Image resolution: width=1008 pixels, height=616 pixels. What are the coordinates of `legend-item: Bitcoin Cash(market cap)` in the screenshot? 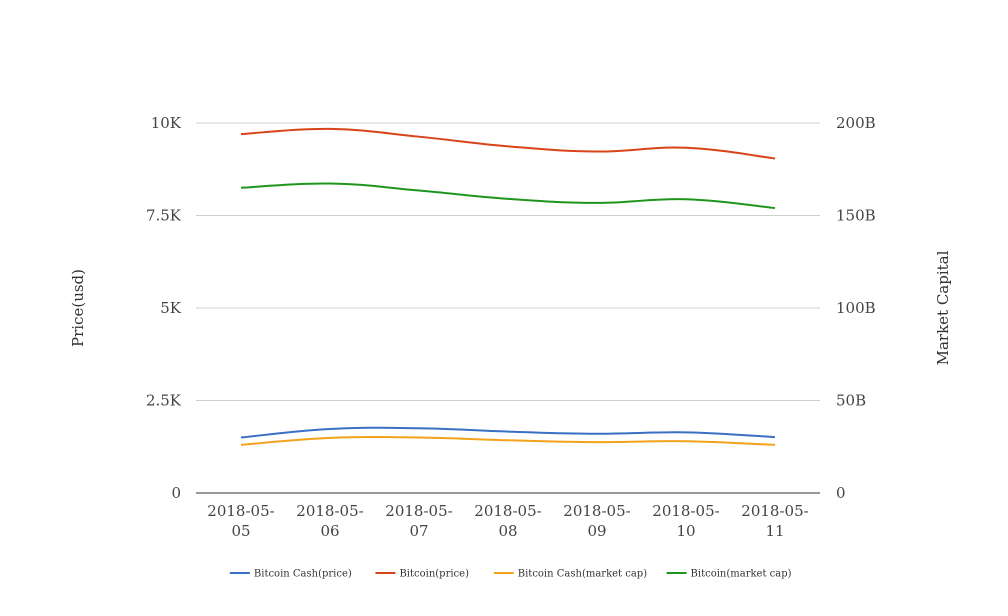 It's located at (570, 574).